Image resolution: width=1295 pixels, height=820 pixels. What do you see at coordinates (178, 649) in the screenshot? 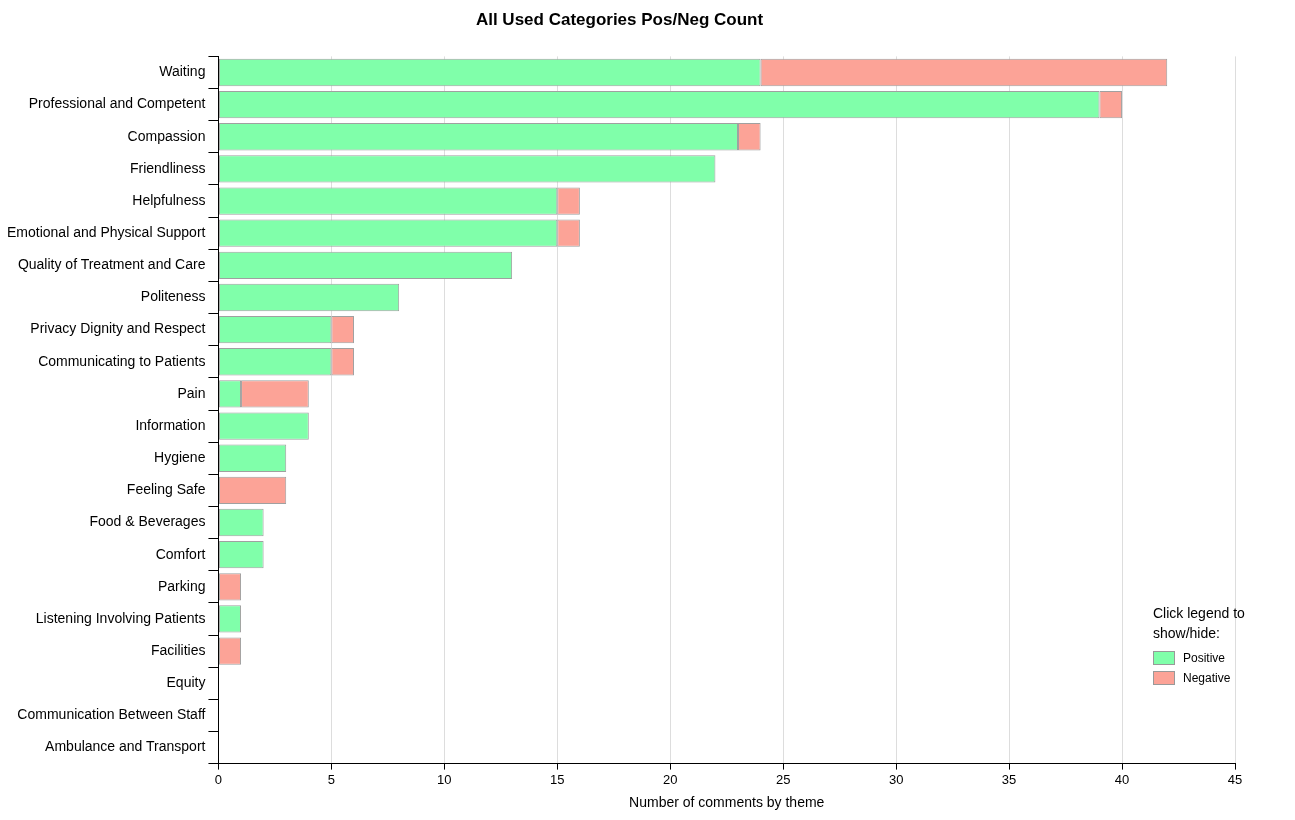
I see `y-tick-label: Facilities` at bounding box center [178, 649].